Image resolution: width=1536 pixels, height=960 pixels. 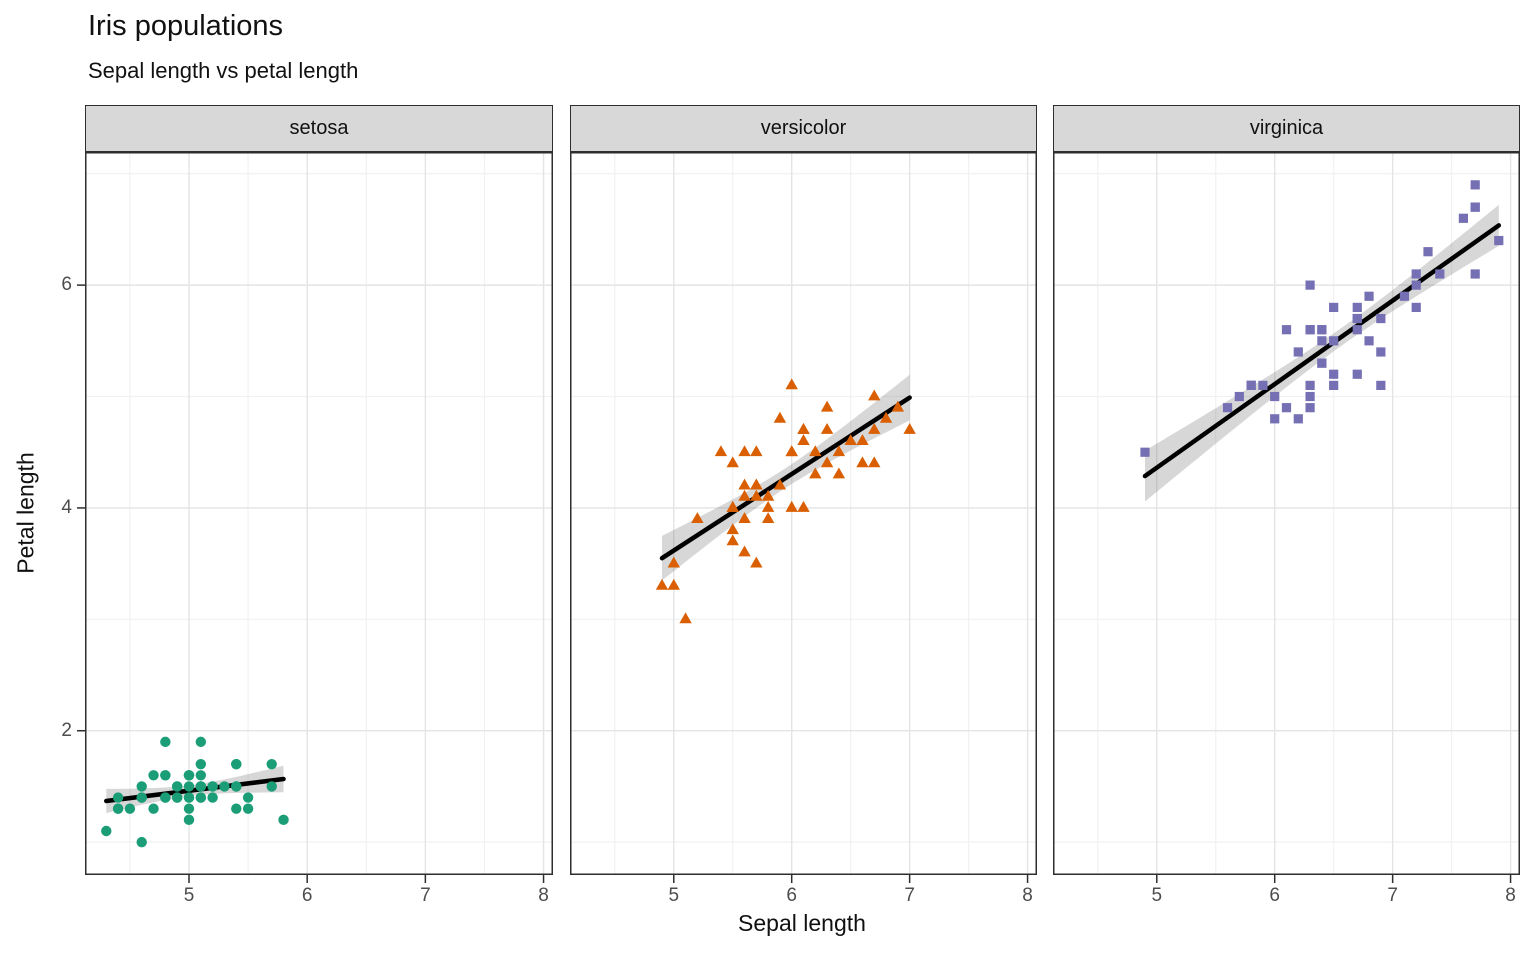 I want to click on facet-strip-setosa: setosa, so click(x=319, y=128).